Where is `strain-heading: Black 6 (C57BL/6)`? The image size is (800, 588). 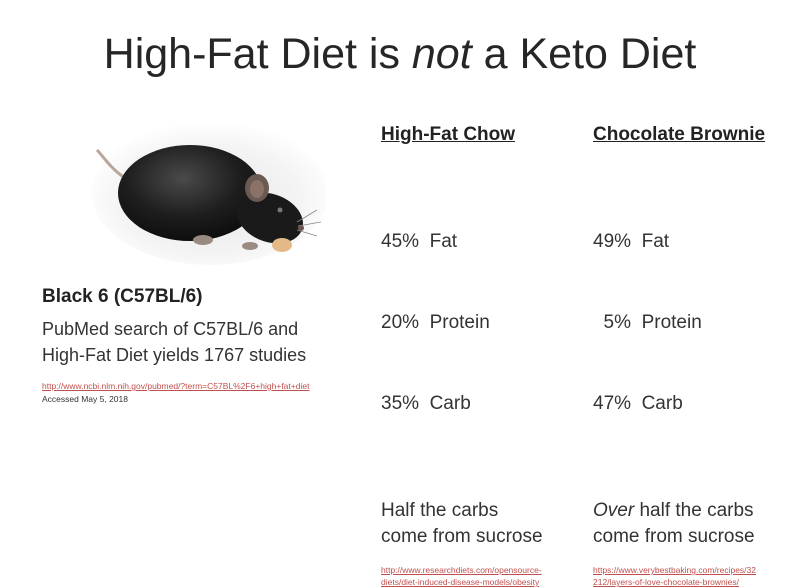
strain-heading: Black 6 (C57BL/6) is located at coordinates (122, 296).